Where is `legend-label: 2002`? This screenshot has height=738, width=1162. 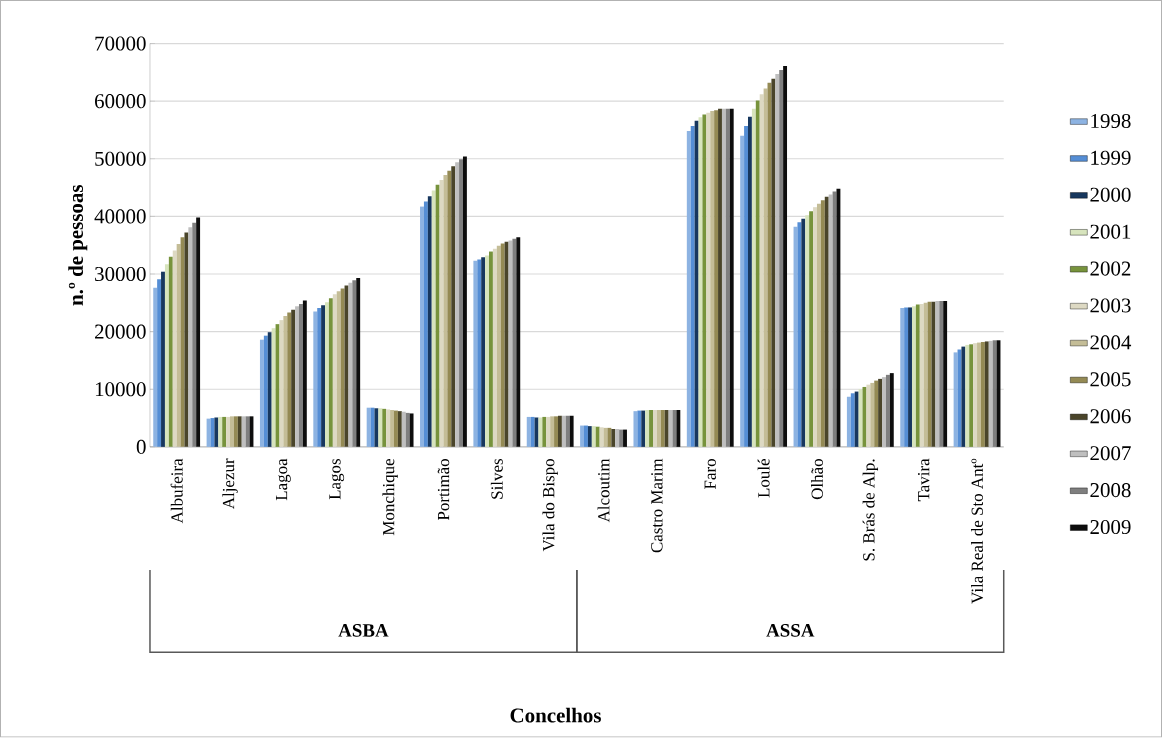 legend-label: 2002 is located at coordinates (1110, 268).